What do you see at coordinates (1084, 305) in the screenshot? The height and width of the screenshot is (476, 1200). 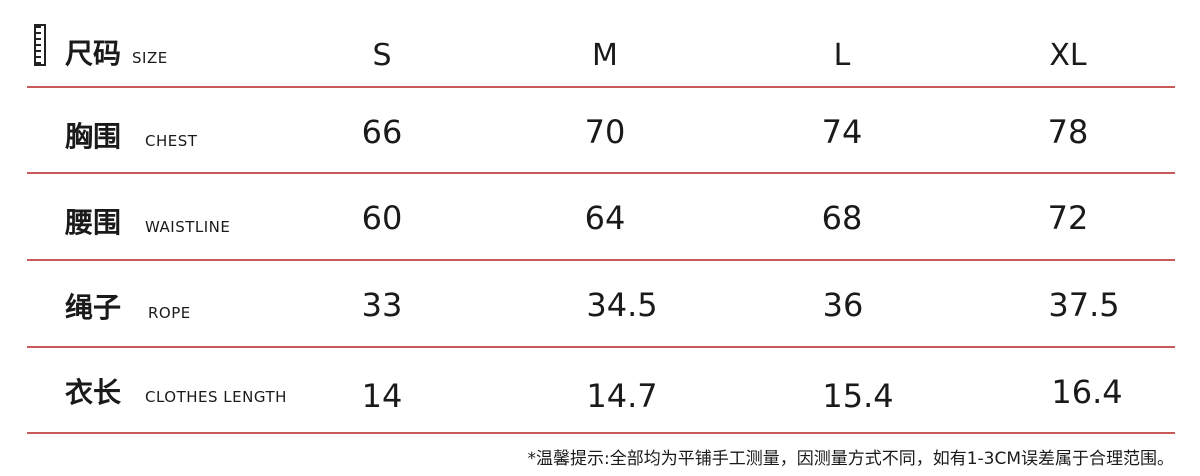 I see `value-xl: 37.5` at bounding box center [1084, 305].